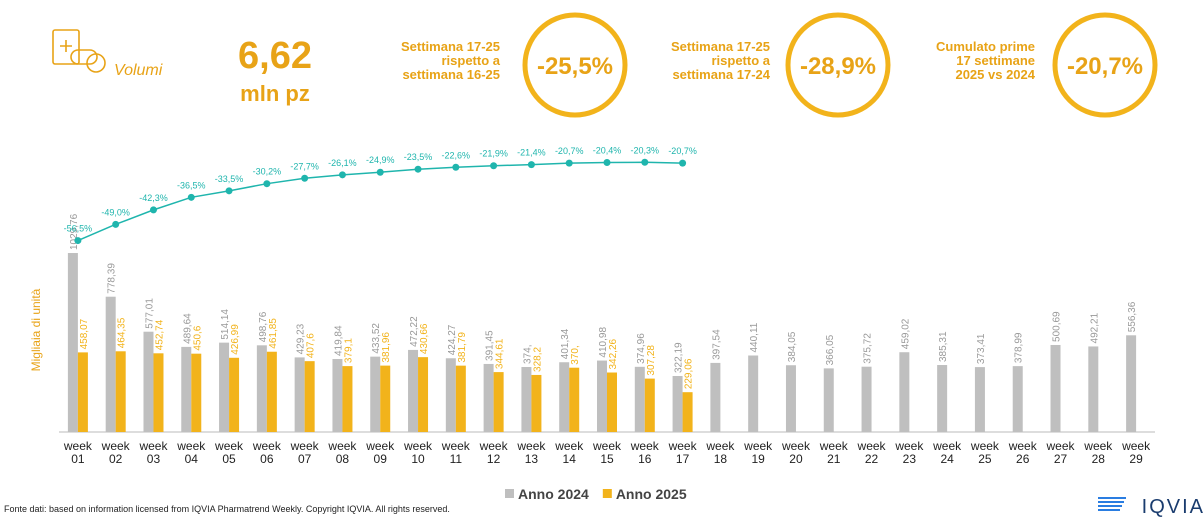 This screenshot has width=1203, height=517. I want to click on kpi-circle-value: -25,5%, so click(575, 66).